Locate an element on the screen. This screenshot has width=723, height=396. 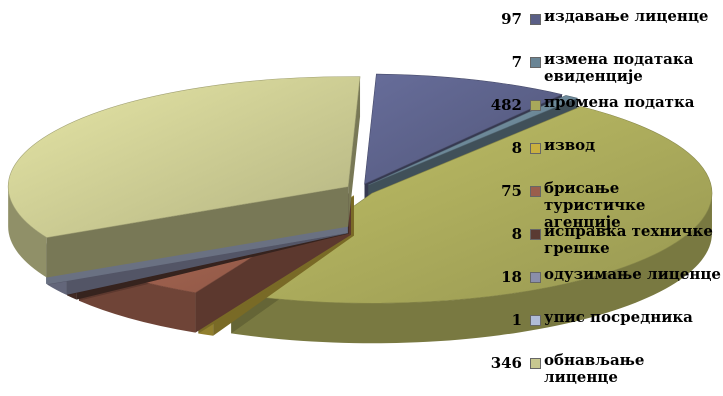
legend-label: измена података евиденције is located at coordinates (619, 68).